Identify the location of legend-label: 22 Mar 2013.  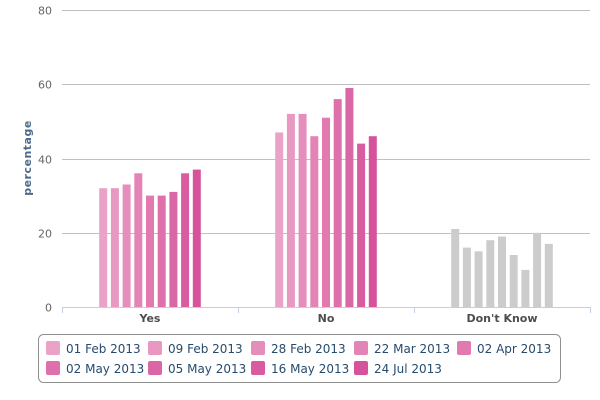
(412, 349).